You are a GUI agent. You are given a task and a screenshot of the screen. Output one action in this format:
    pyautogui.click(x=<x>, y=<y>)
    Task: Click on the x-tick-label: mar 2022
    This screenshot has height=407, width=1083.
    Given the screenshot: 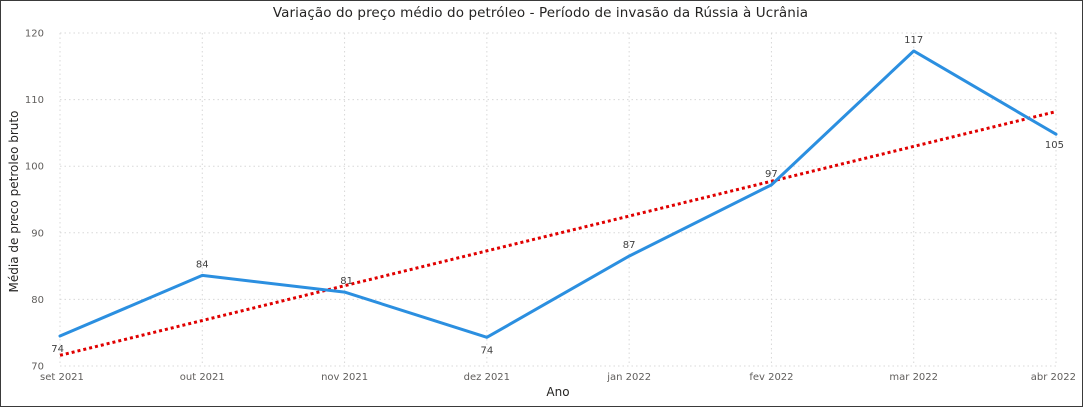 What is the action you would take?
    pyautogui.click(x=913, y=377)
    